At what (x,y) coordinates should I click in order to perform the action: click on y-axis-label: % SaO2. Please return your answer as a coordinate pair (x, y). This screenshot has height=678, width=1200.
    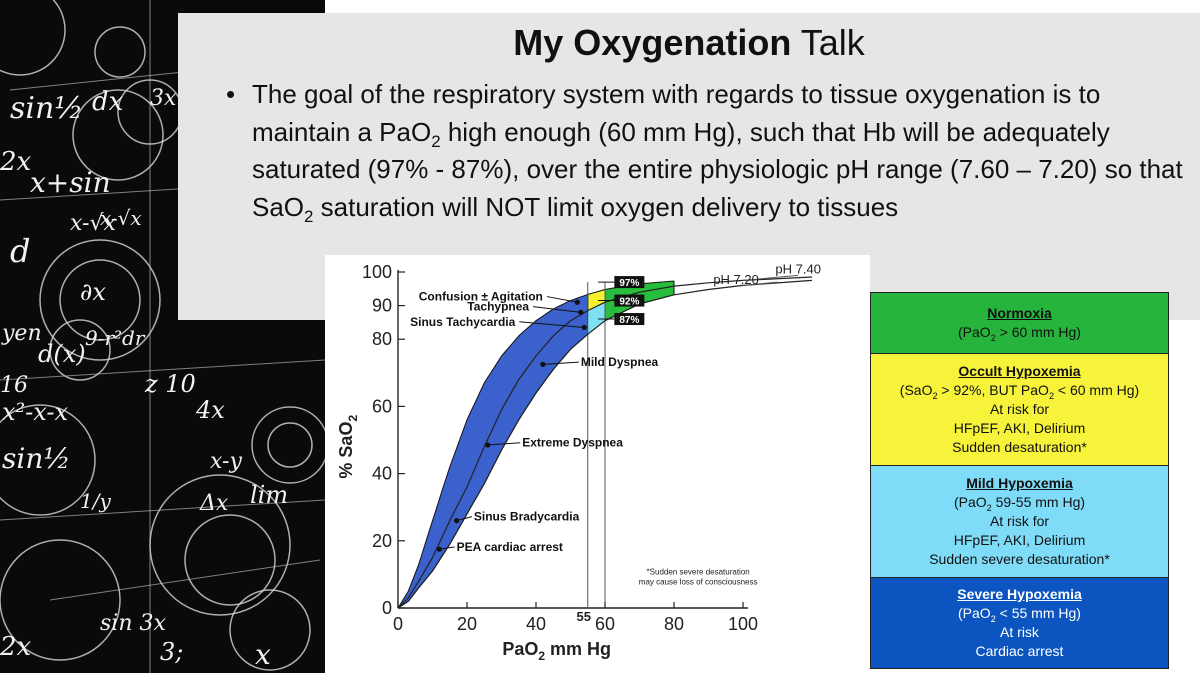
    Looking at the image, I should click on (348, 447).